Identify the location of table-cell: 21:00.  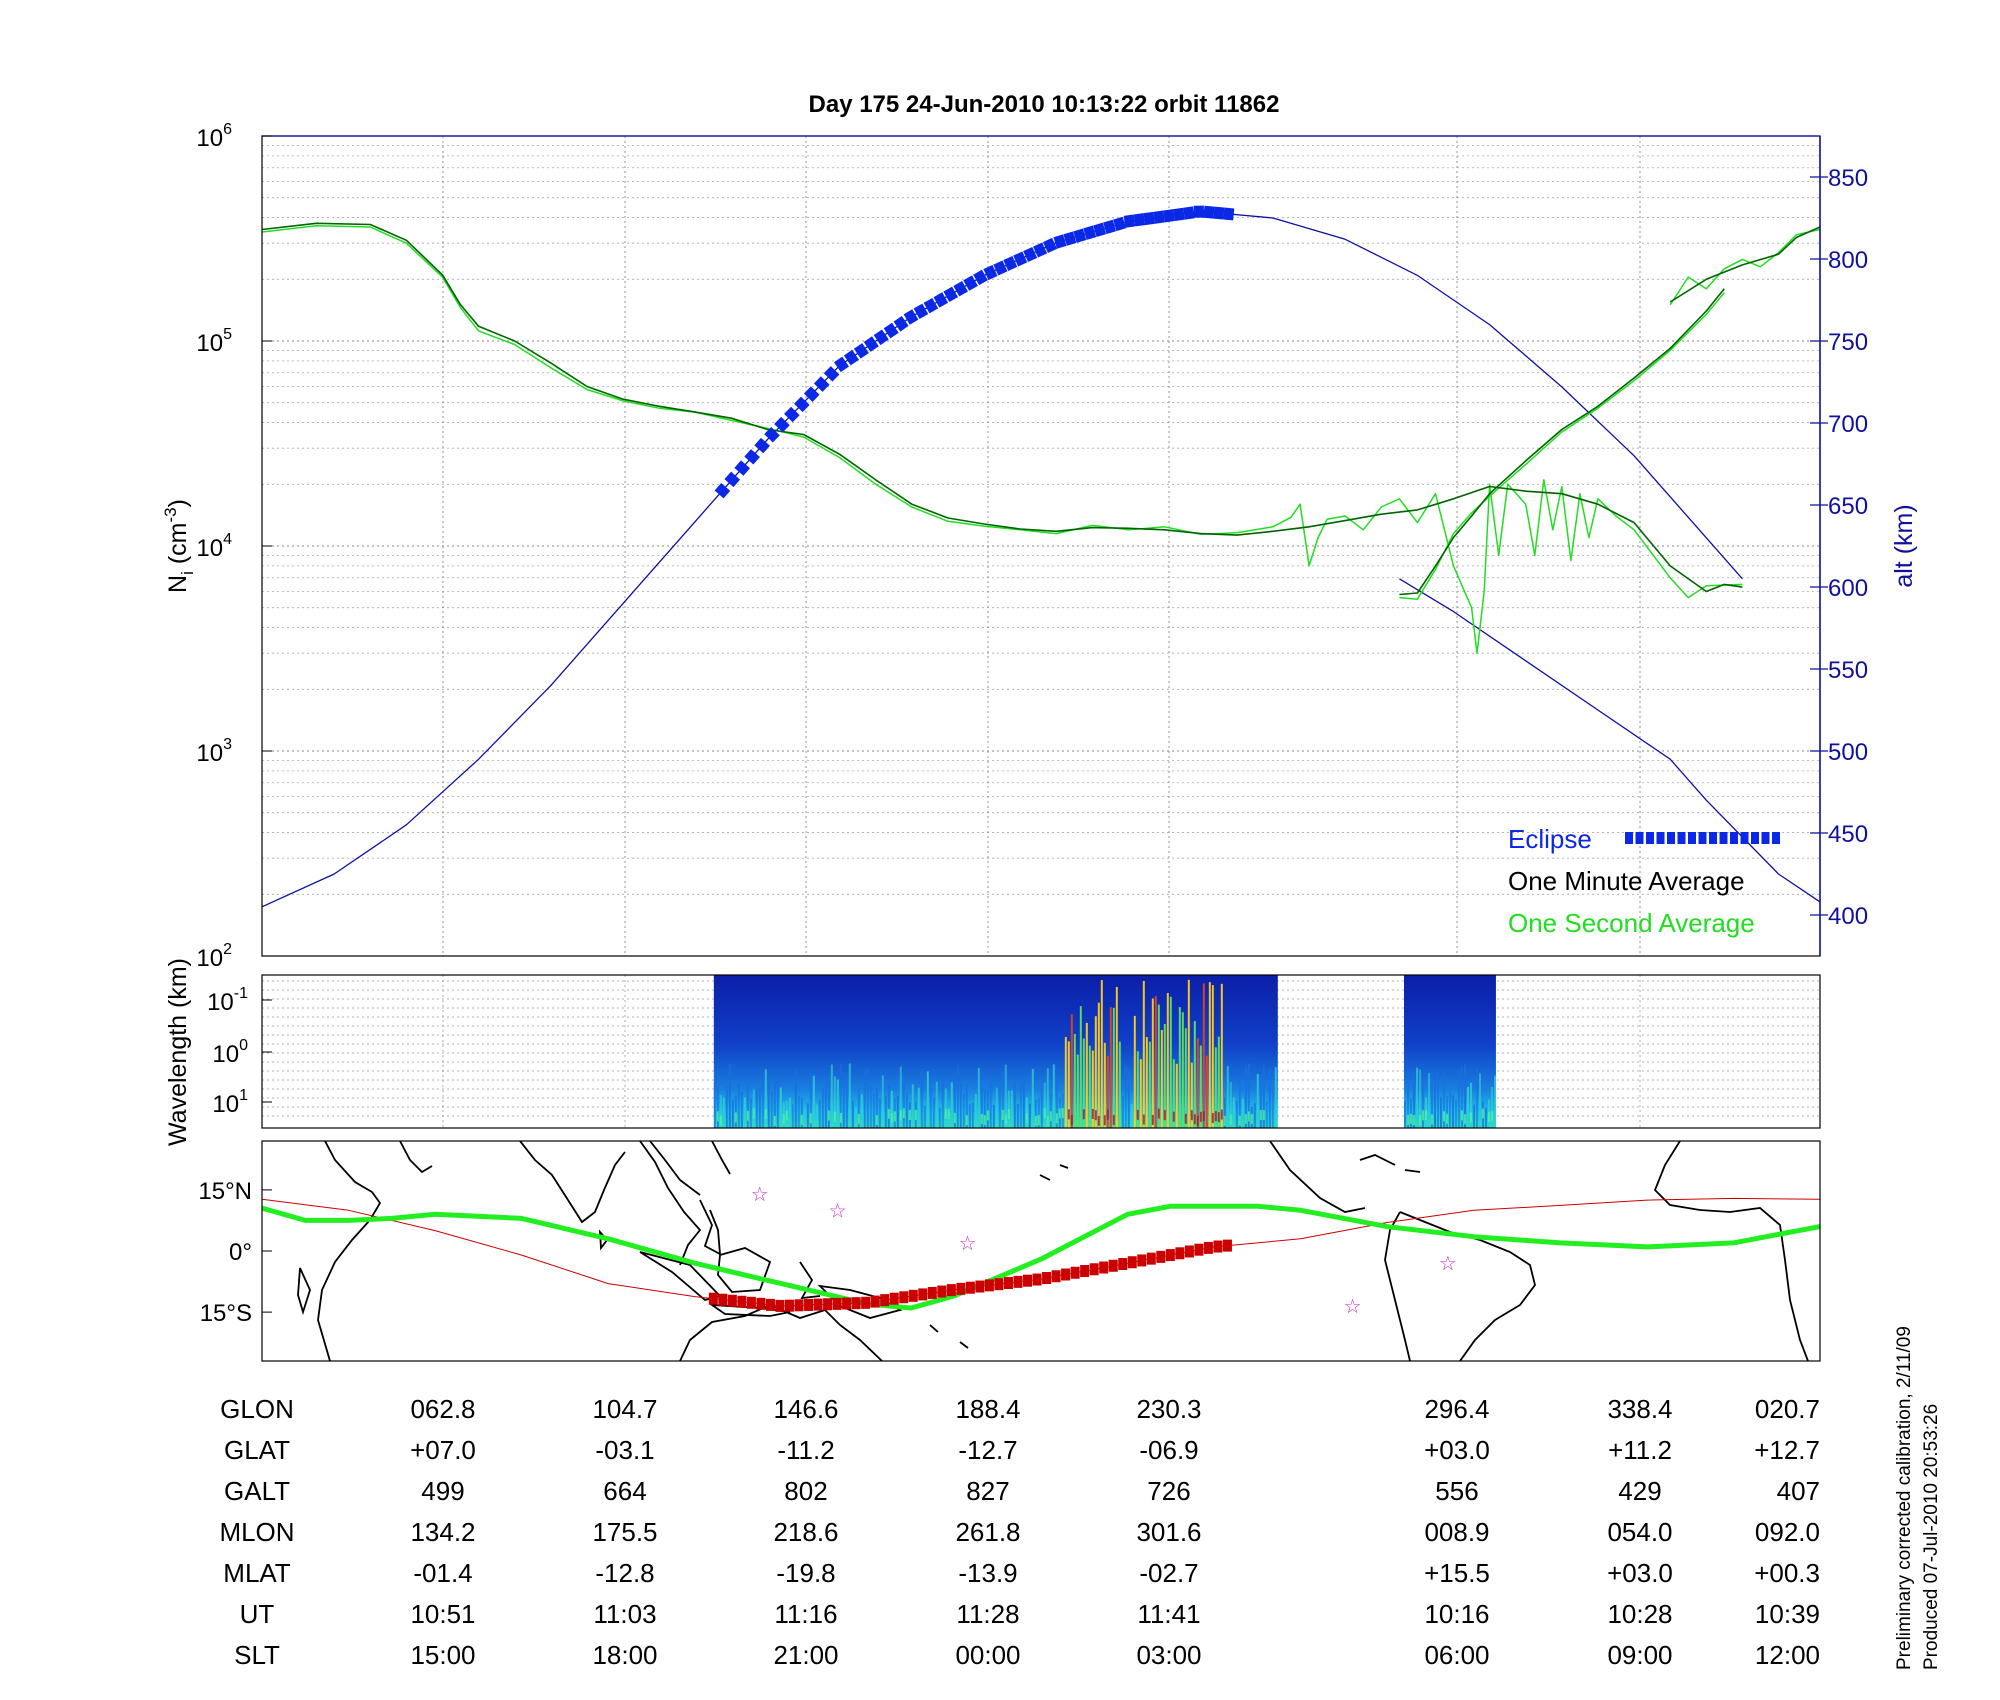
(805, 1655).